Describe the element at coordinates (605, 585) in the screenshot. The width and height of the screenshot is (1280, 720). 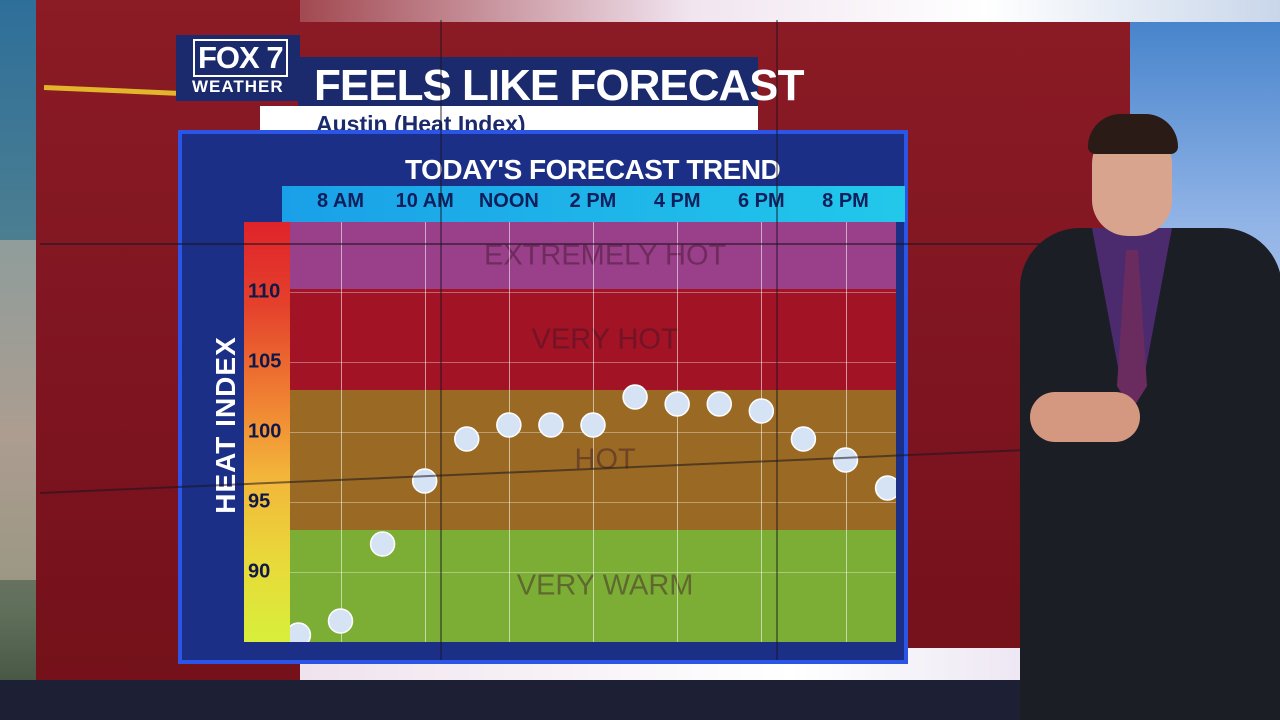
I see `heat-band-label: VERY WARM` at that location.